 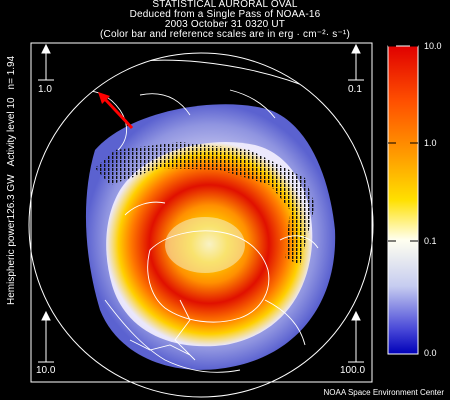 What do you see at coordinates (225, 14) in the screenshot?
I see `map-subtitle: Deduced from a Single Pass of NOAA-16` at bounding box center [225, 14].